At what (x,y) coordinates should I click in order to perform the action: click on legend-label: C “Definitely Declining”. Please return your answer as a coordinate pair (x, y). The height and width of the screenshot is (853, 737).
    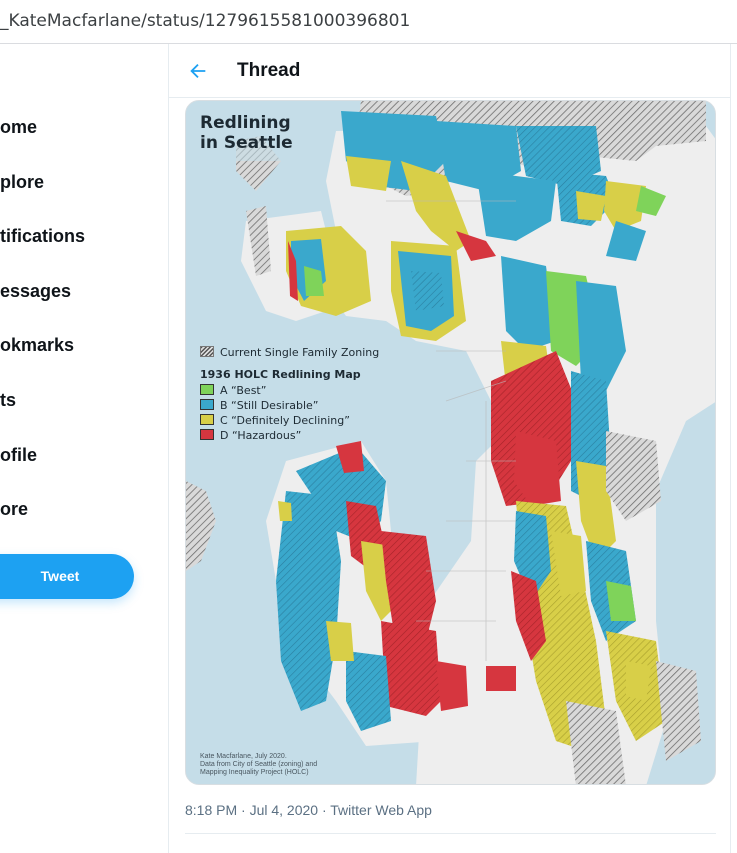
    Looking at the image, I should click on (285, 420).